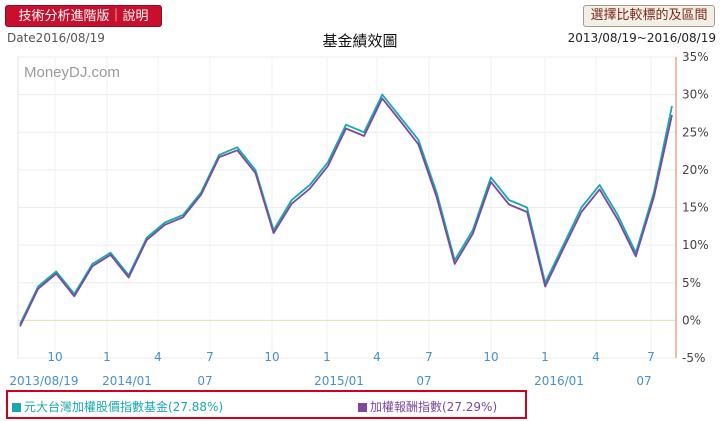 The height and width of the screenshot is (421, 720). I want to click on legend-item-index: 加權報酬指數(27.29%), so click(427, 406).